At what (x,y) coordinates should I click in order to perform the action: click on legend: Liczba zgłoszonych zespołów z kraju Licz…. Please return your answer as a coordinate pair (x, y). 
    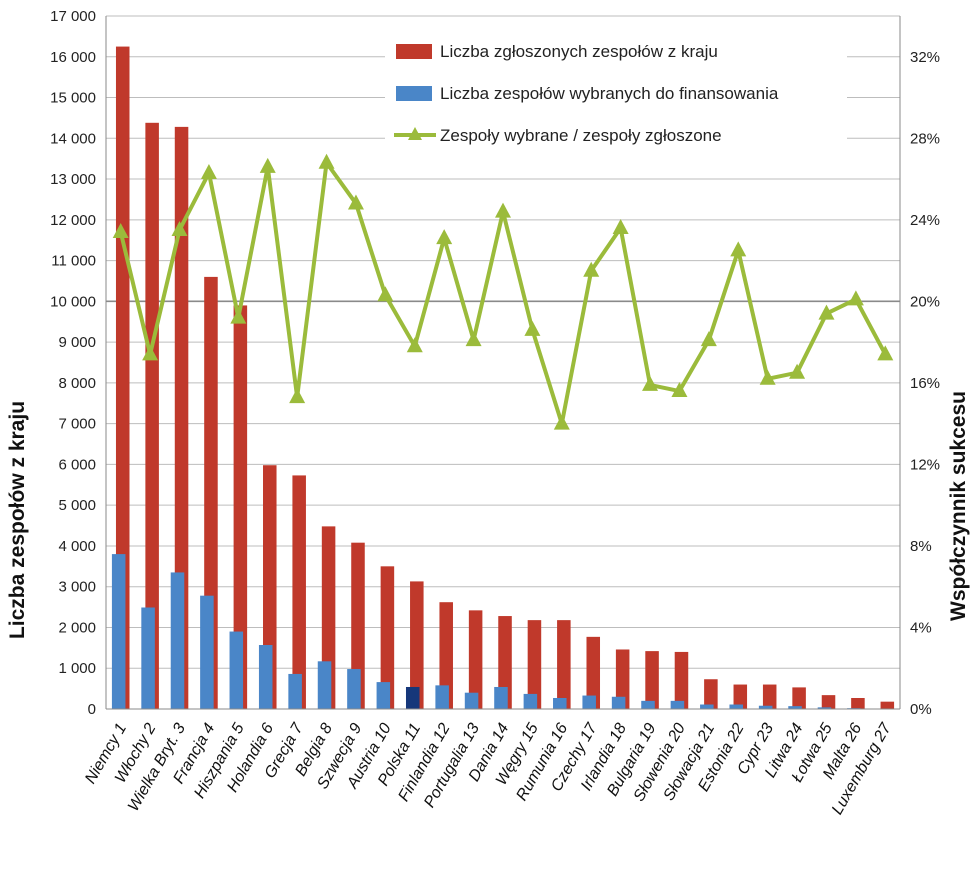
    Looking at the image, I should click on (616, 96).